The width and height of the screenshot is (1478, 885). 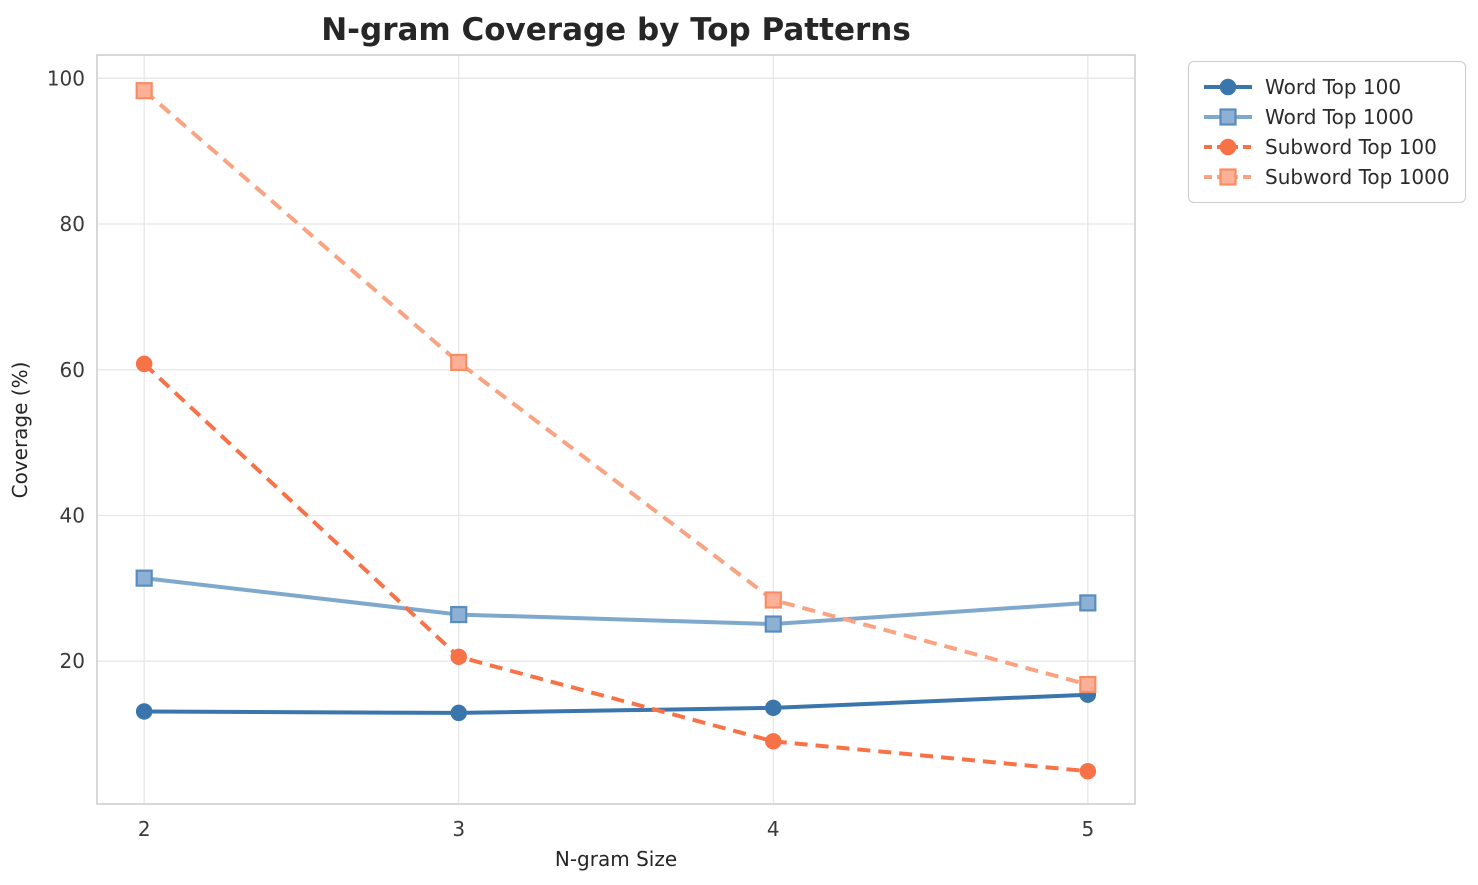 I want to click on y-tick-label: 80, so click(x=72, y=224).